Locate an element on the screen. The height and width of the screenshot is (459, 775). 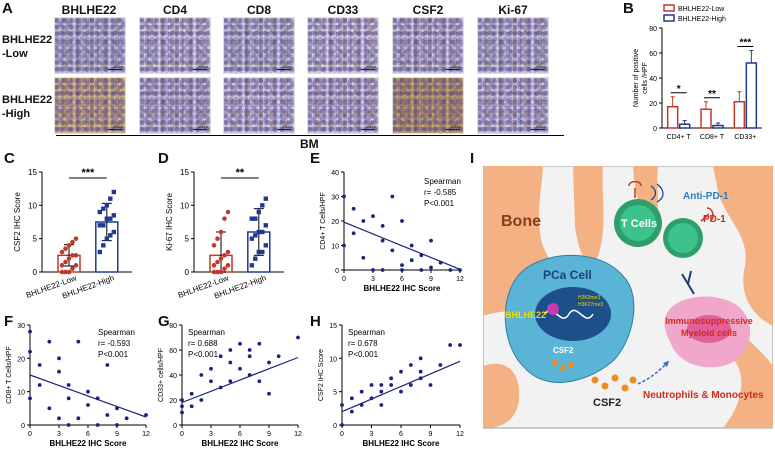
y-axis-label: Number of positive is located at coordinates (636, 78).